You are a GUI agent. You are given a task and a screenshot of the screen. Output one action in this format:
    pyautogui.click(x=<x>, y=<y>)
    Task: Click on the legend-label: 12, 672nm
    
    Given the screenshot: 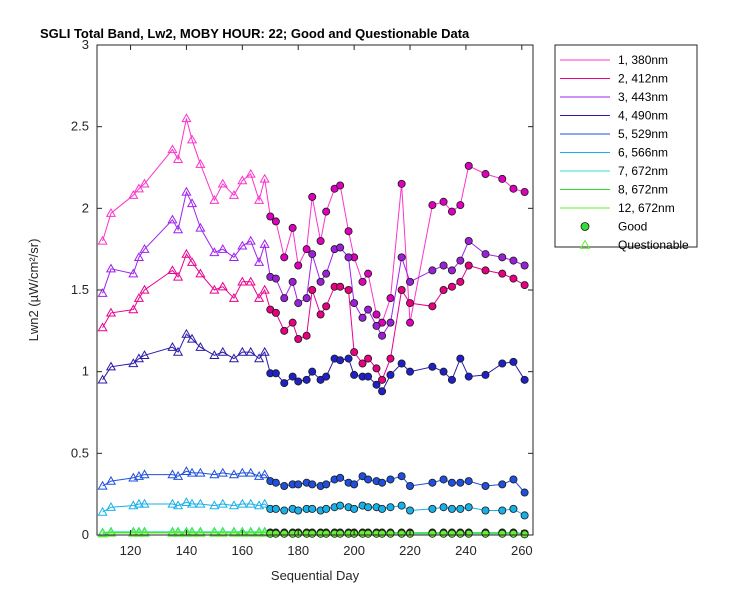 What is the action you would take?
    pyautogui.click(x=646, y=208)
    